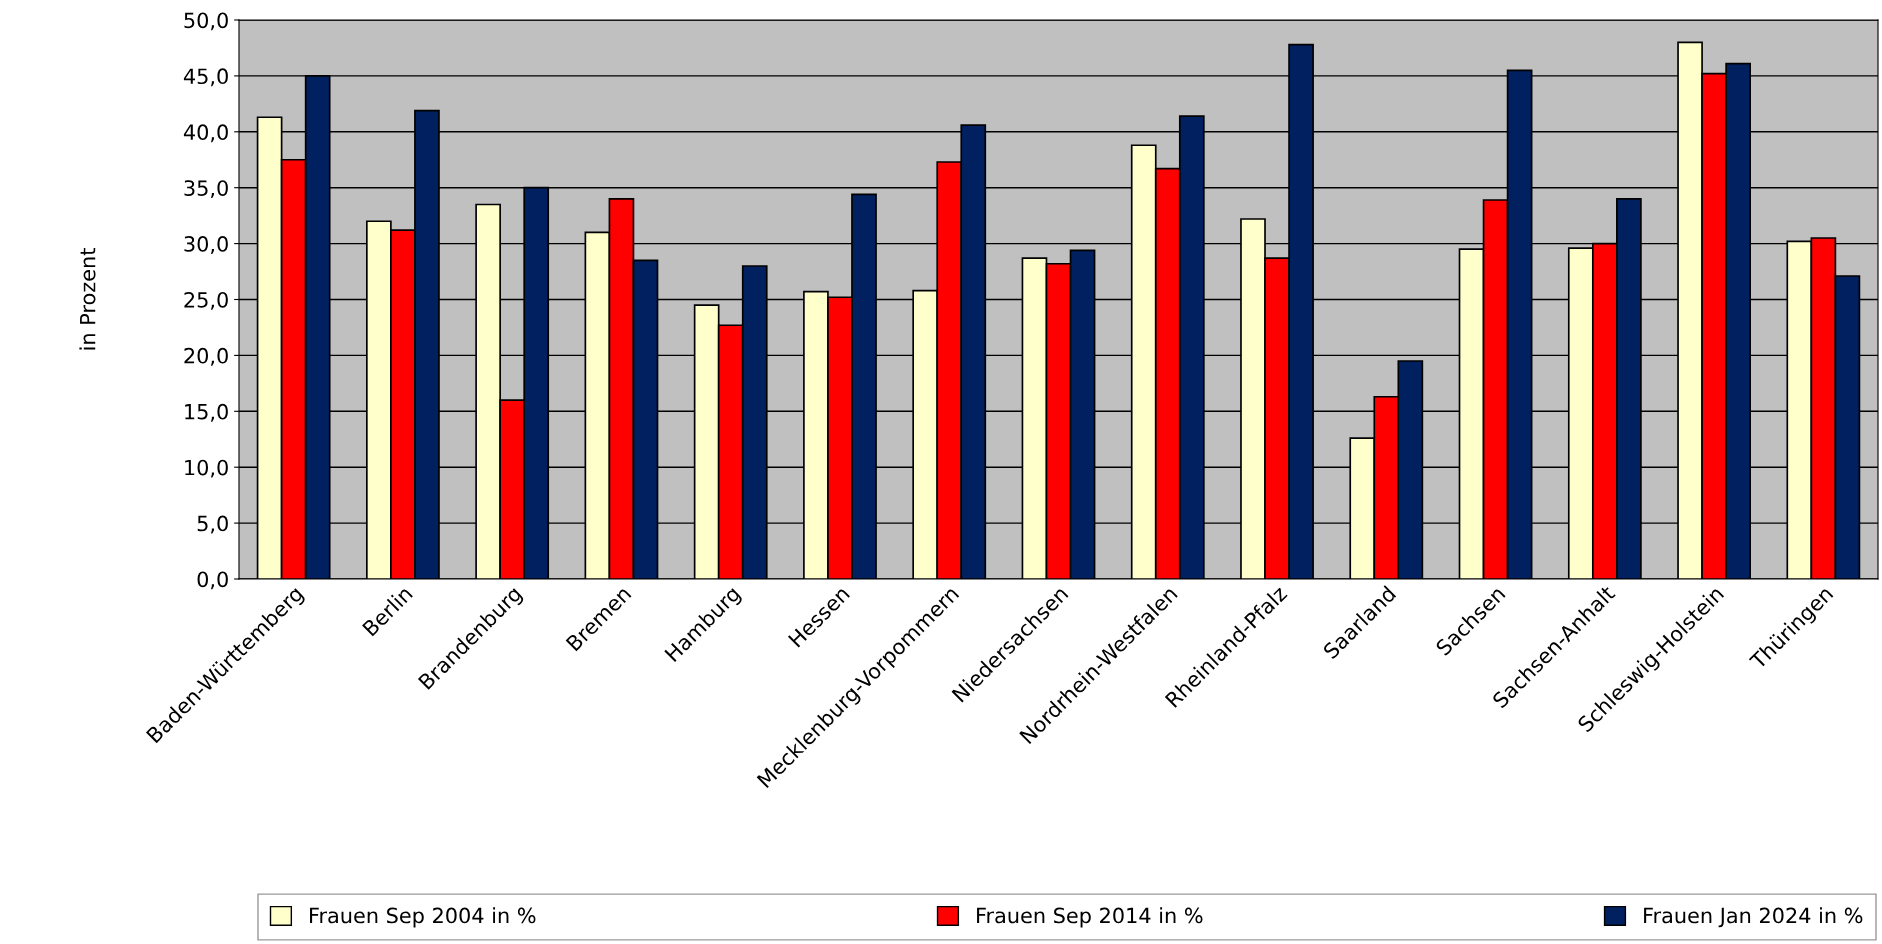 The width and height of the screenshot is (1882, 944). I want to click on y-tick-label: 45,0, so click(205, 77).